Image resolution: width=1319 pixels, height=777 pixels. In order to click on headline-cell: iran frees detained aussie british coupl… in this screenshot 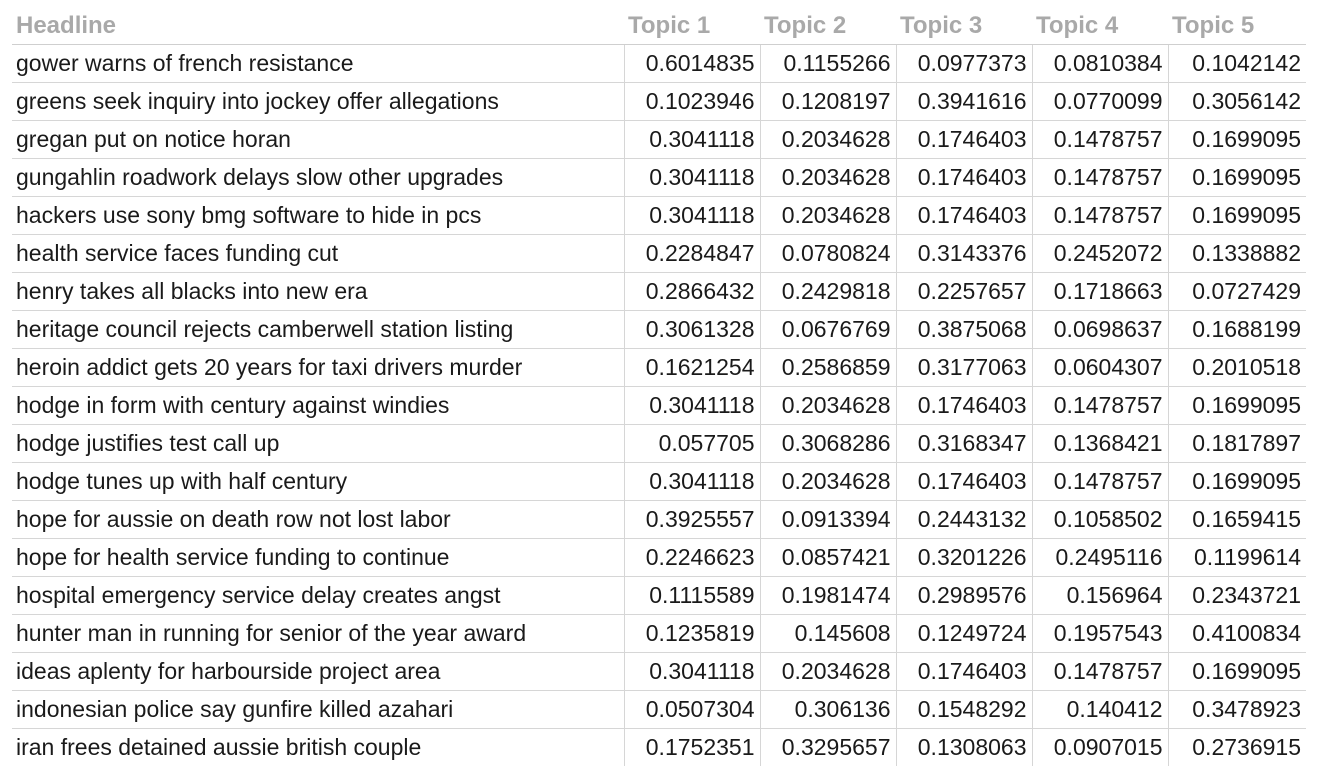, I will do `click(219, 747)`.